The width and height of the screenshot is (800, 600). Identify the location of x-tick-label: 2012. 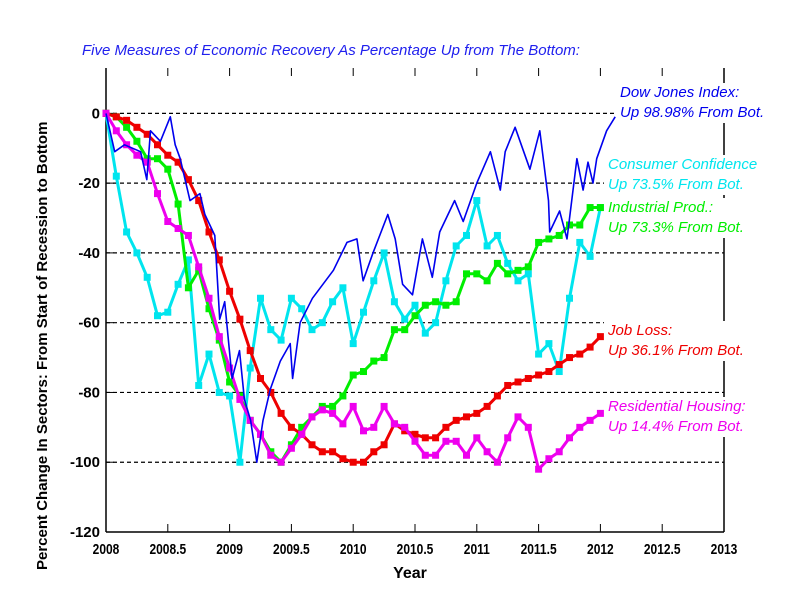
(600, 549).